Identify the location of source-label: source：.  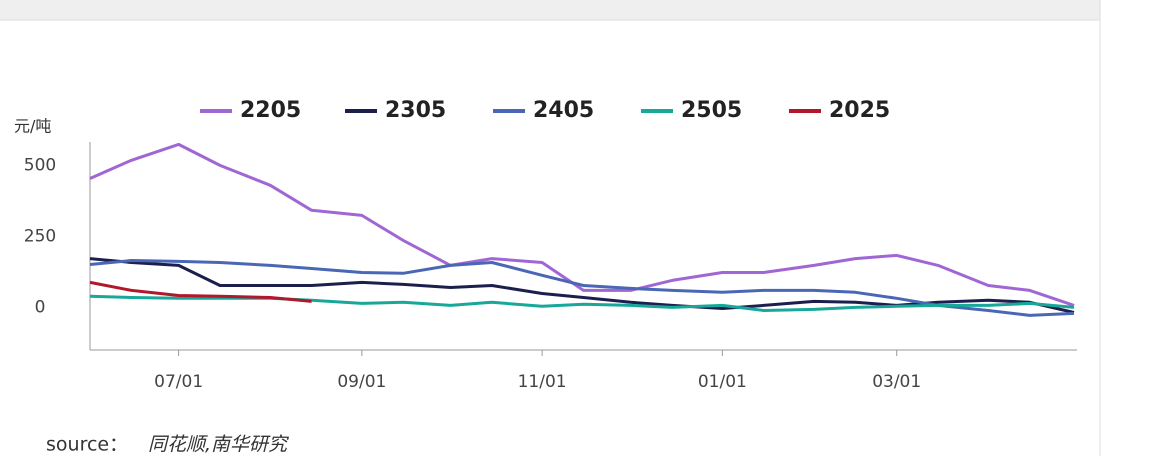
(87, 445).